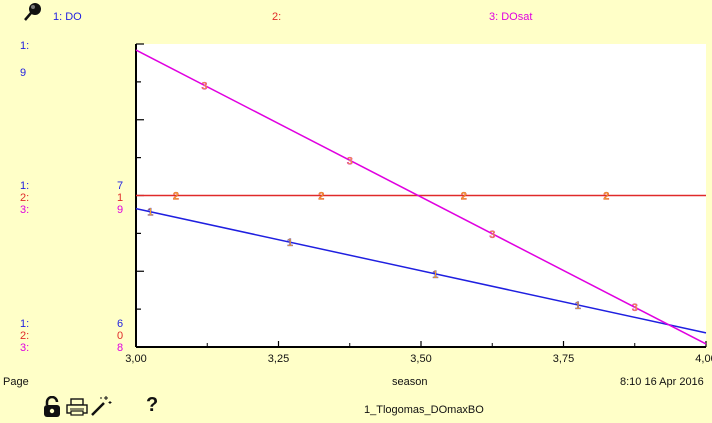  I want to click on x-tick-label-2: 3,50, so click(420, 359).